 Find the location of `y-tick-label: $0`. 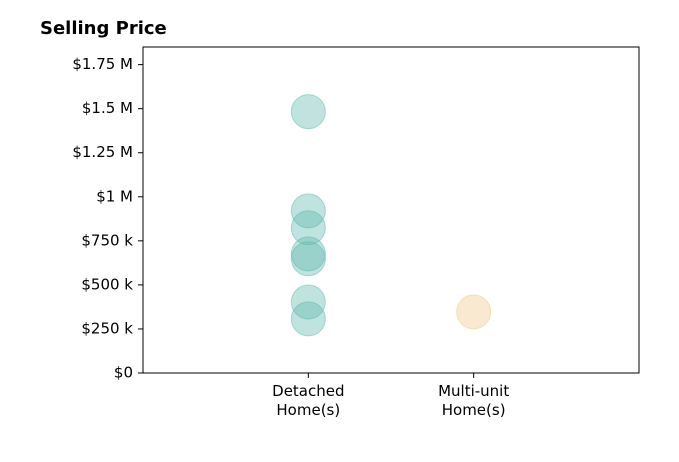

y-tick-label: $0 is located at coordinates (123, 373).